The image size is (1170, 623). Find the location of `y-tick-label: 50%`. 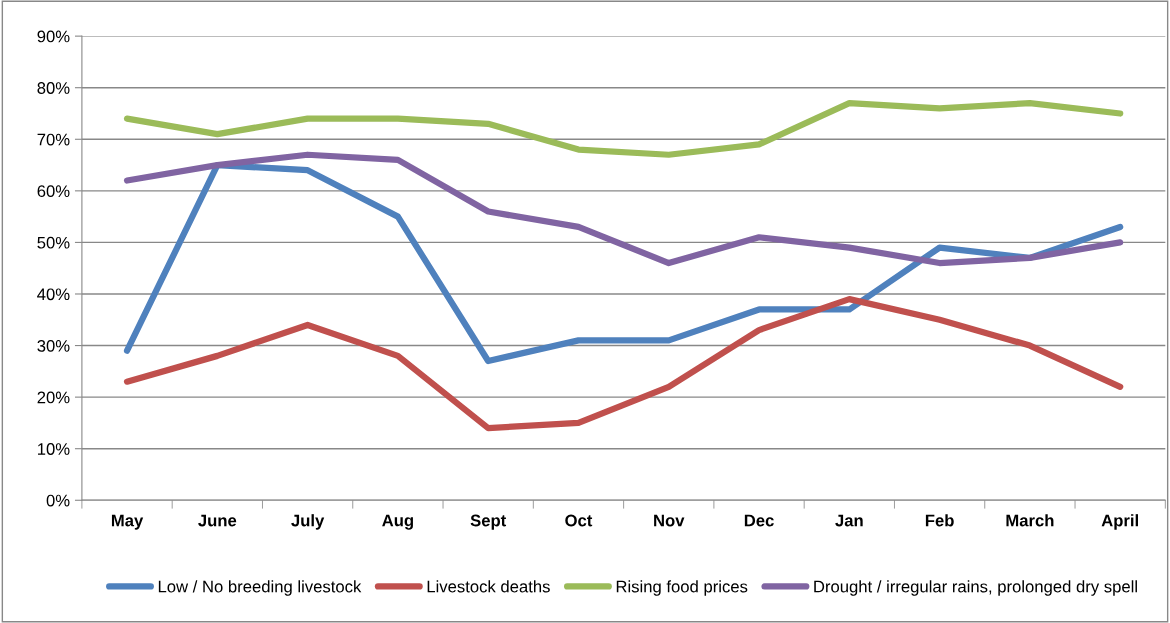

y-tick-label: 50% is located at coordinates (53, 242).